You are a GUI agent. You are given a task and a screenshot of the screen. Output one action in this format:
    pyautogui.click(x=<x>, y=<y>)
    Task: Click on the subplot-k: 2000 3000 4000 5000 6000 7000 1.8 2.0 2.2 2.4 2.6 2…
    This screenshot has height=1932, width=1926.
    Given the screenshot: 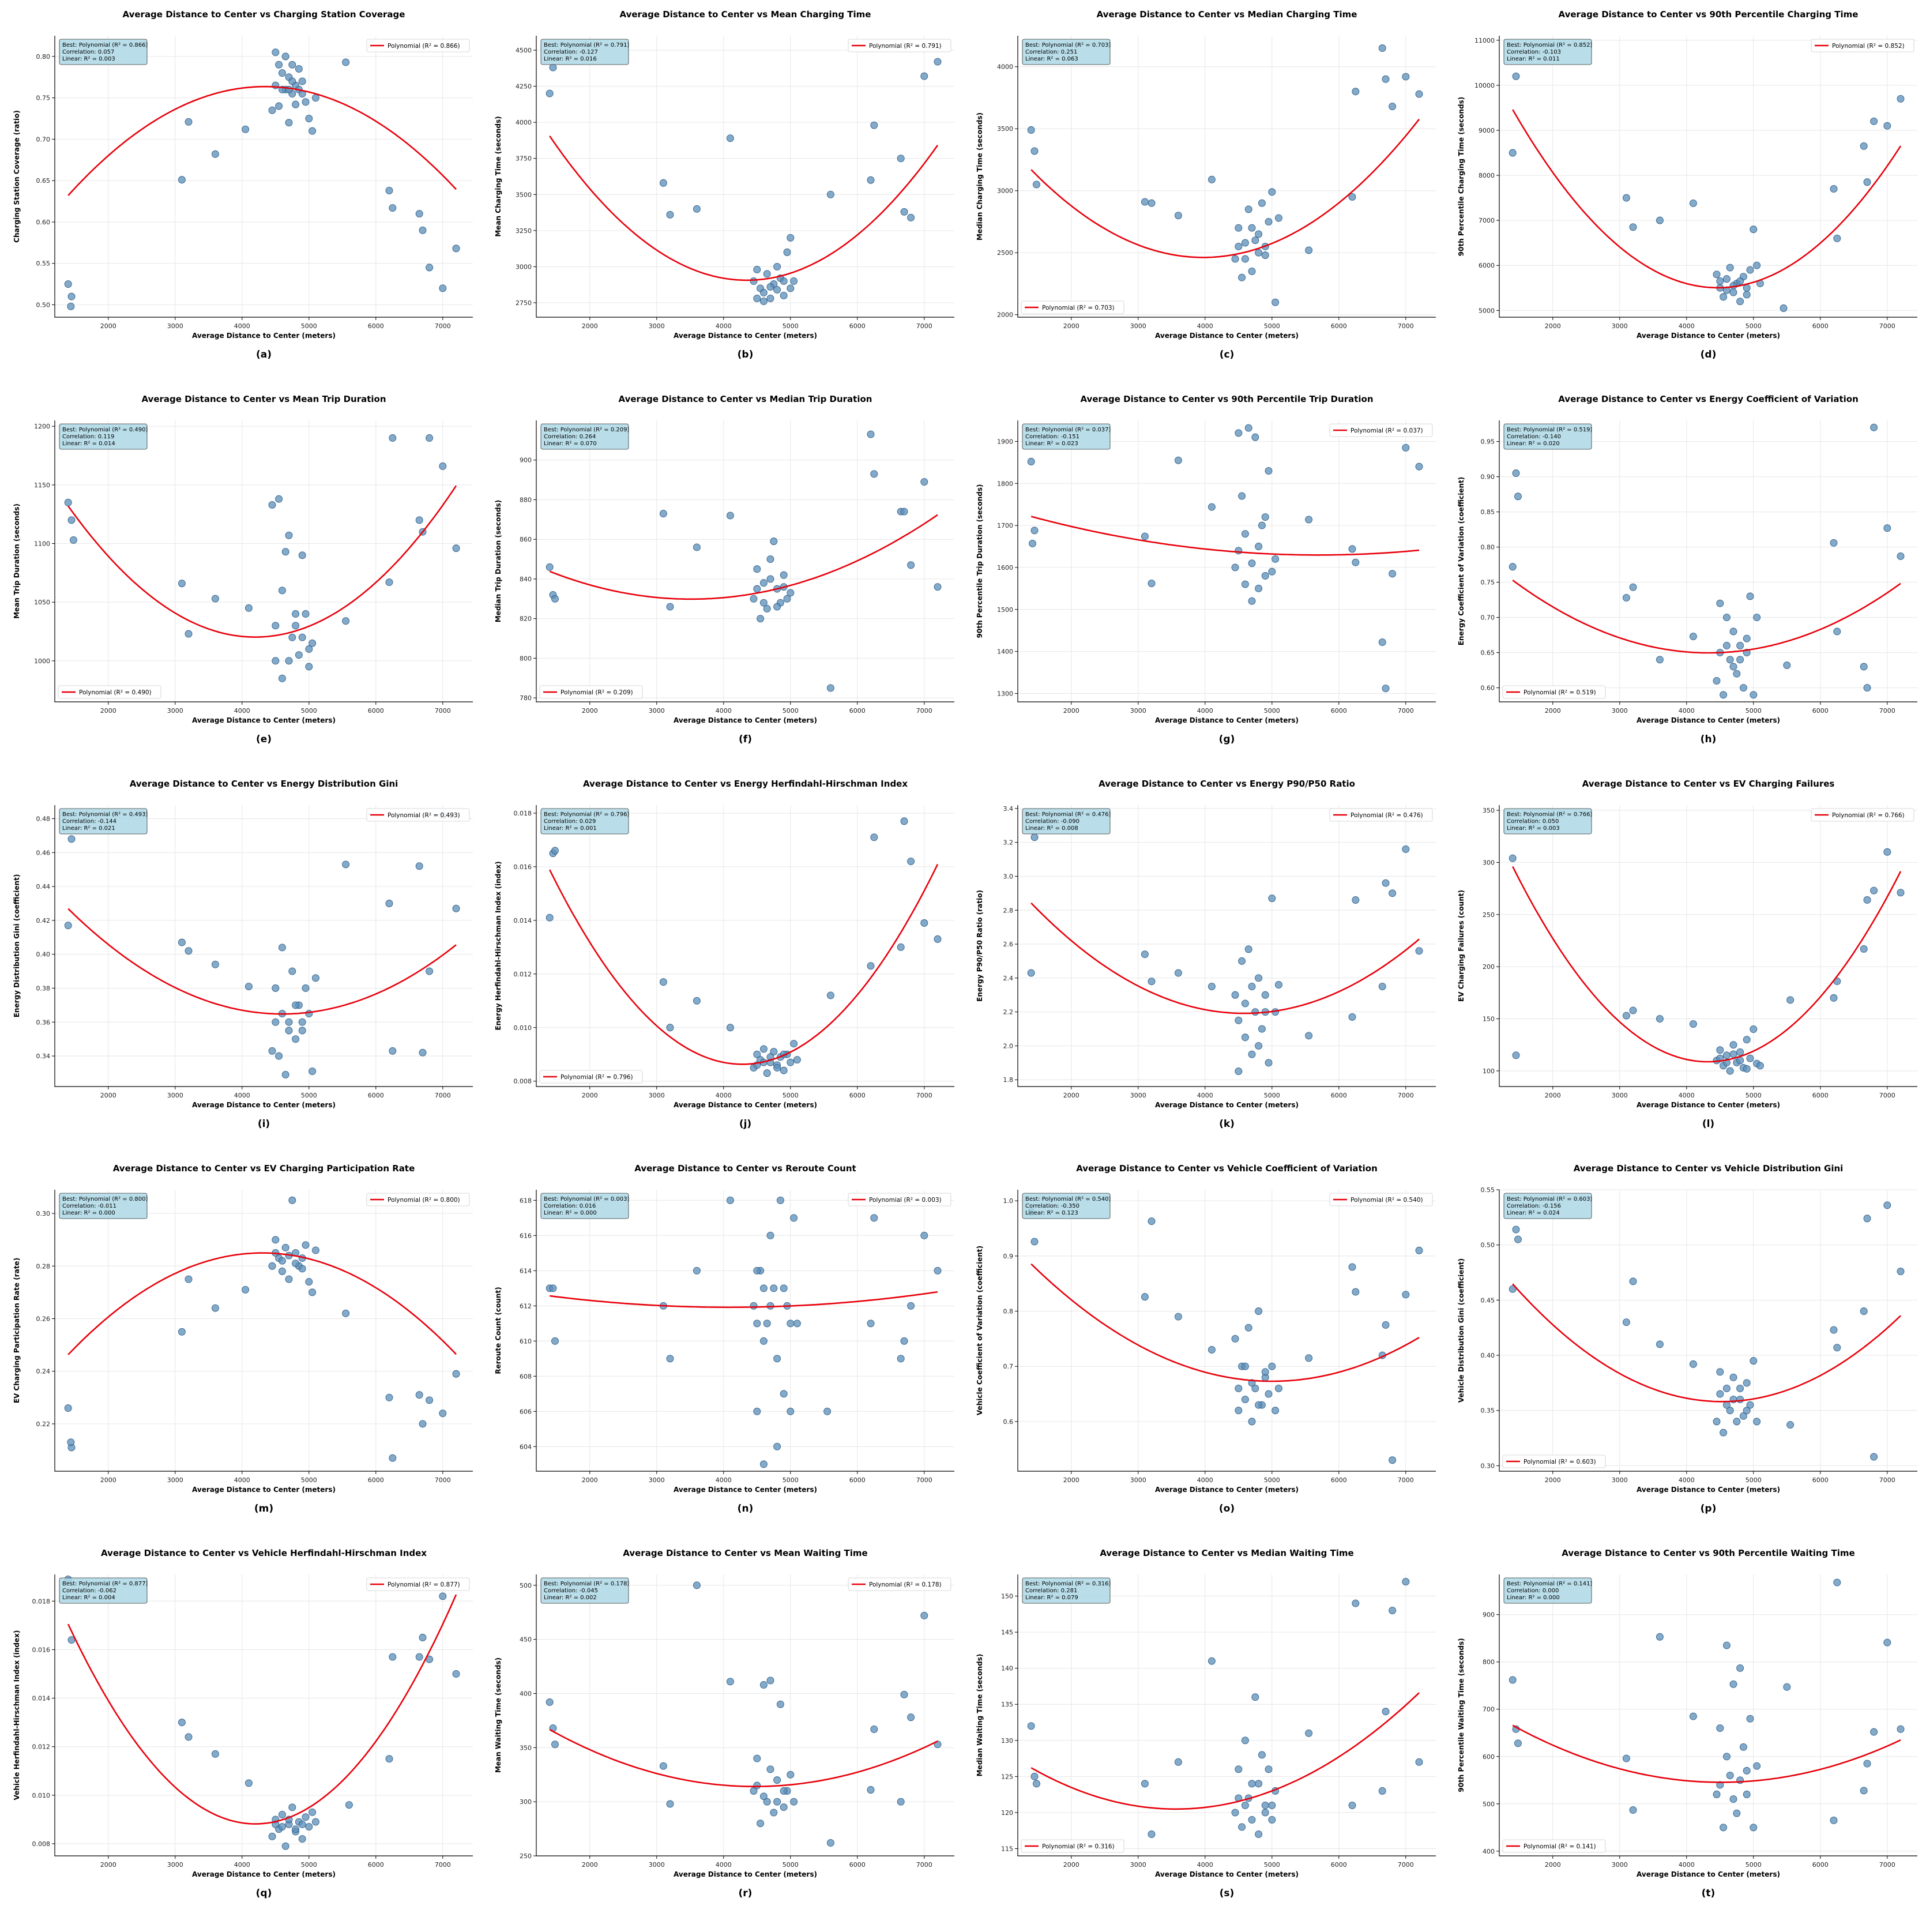 What is the action you would take?
    pyautogui.click(x=1206, y=955)
    